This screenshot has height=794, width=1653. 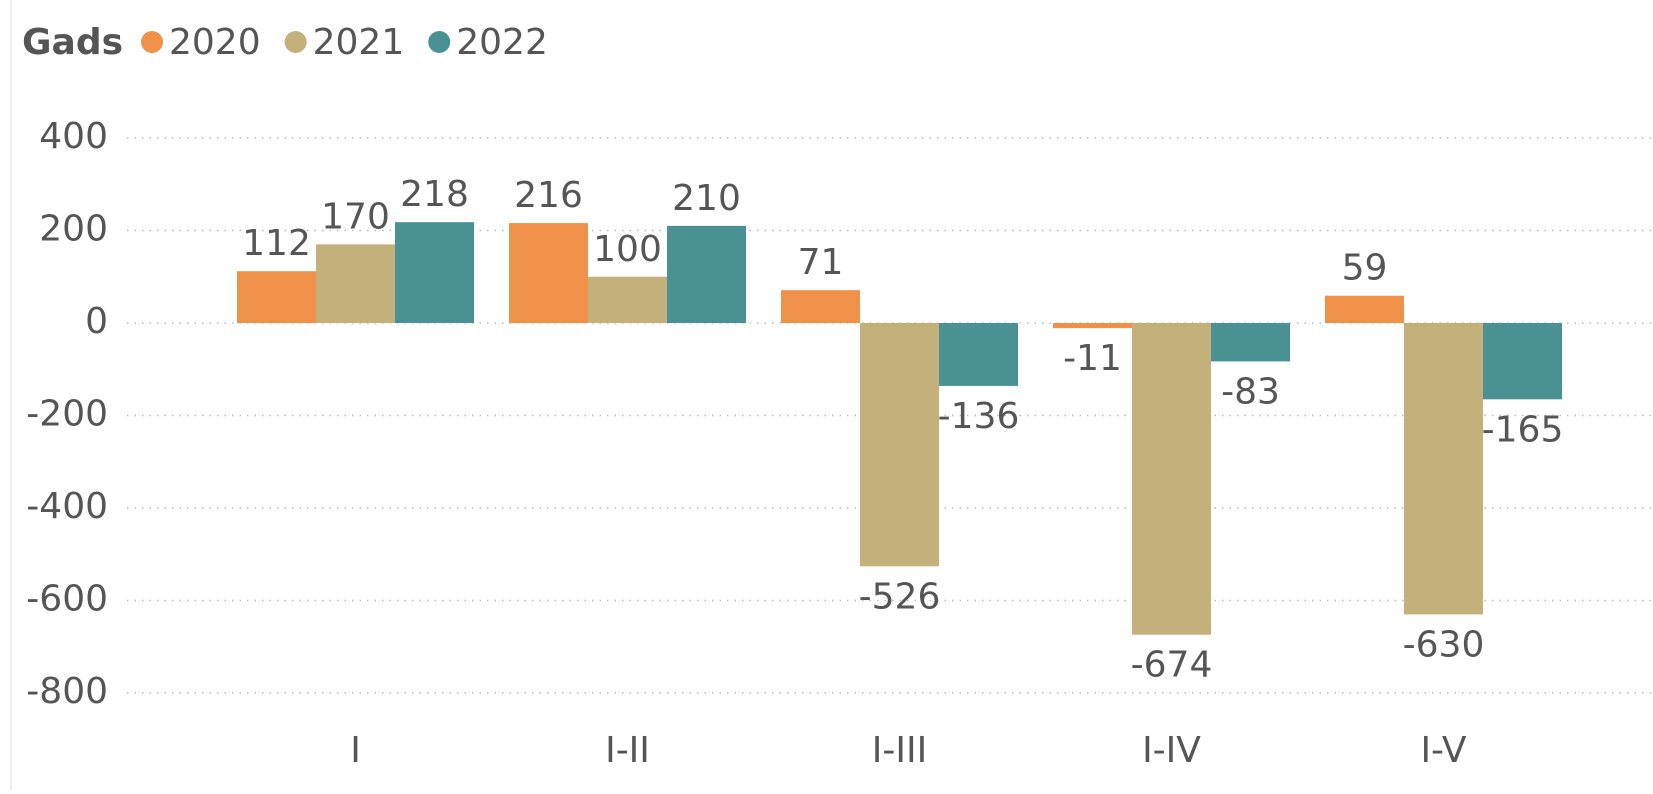 I want to click on y-tick-label: 400, so click(x=73, y=136).